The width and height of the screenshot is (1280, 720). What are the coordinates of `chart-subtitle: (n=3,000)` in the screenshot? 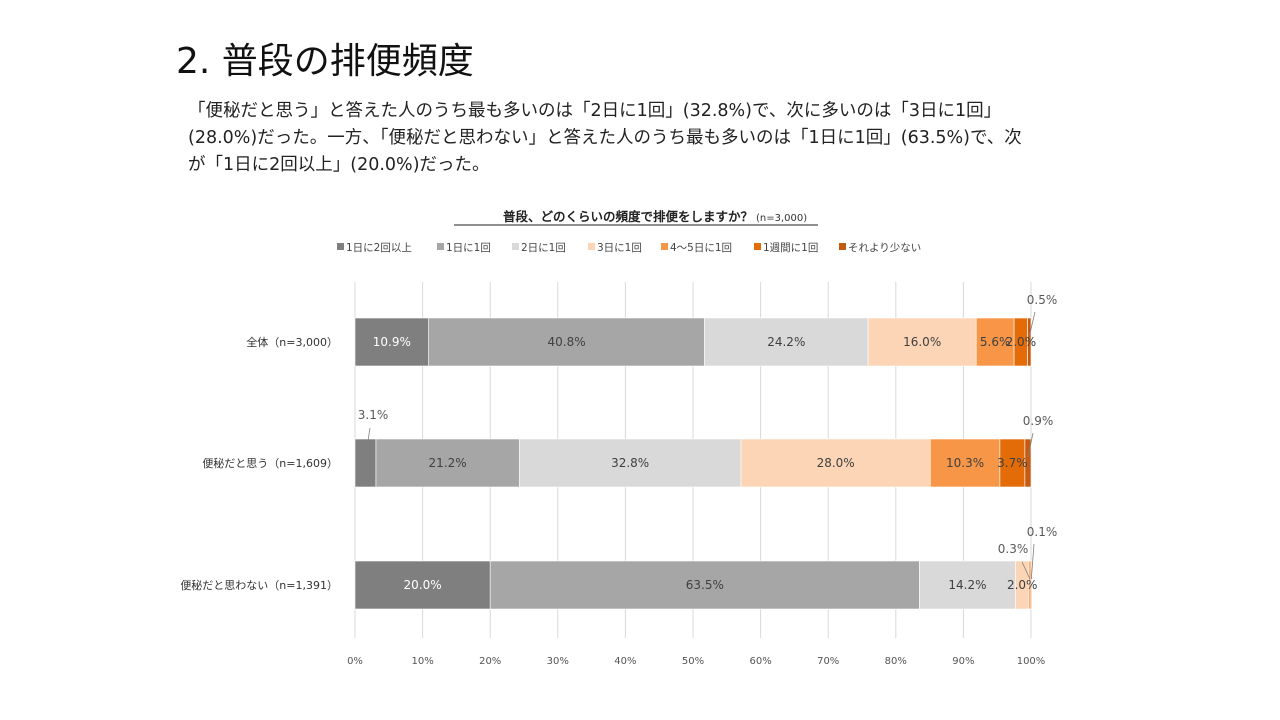 It's located at (781, 218).